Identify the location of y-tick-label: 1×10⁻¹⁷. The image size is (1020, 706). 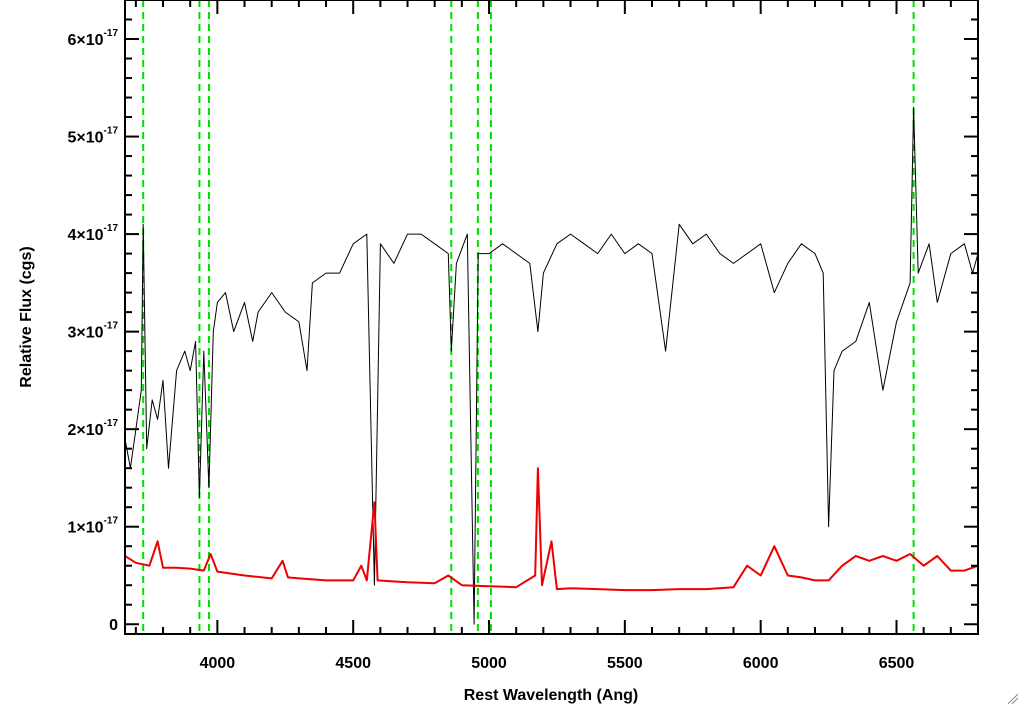
(93, 526).